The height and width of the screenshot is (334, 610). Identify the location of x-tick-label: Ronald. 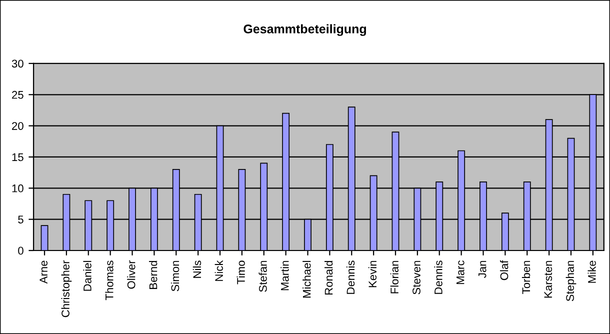
(328, 277).